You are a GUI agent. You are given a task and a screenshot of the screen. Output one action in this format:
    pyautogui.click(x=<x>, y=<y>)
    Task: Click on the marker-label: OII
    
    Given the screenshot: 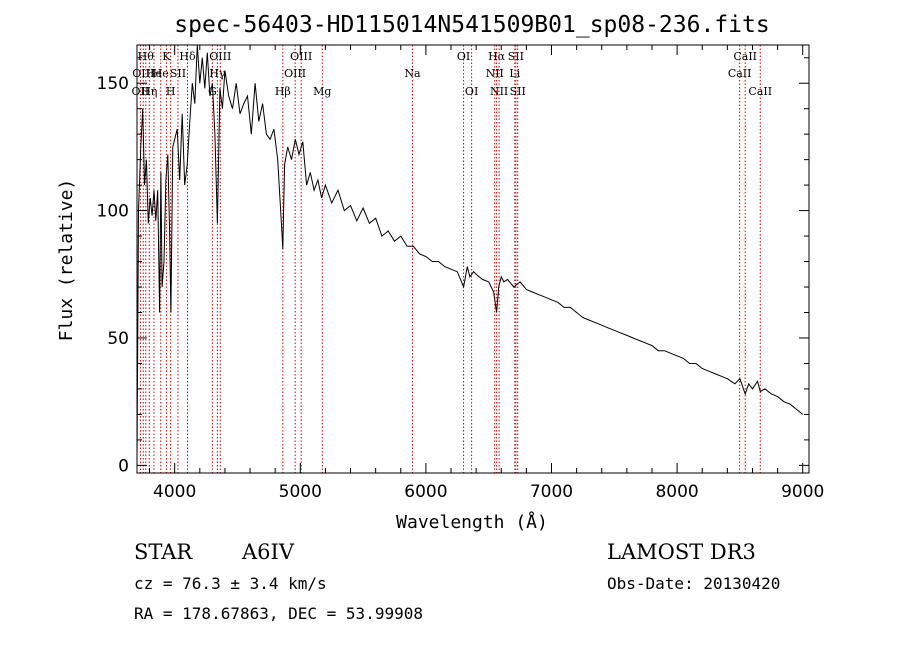 What is the action you would take?
    pyautogui.click(x=141, y=91)
    